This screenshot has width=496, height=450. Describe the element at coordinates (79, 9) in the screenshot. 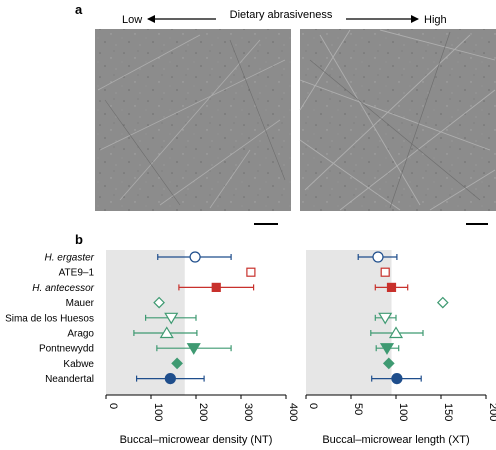

I see `panel-a-label: a` at that location.